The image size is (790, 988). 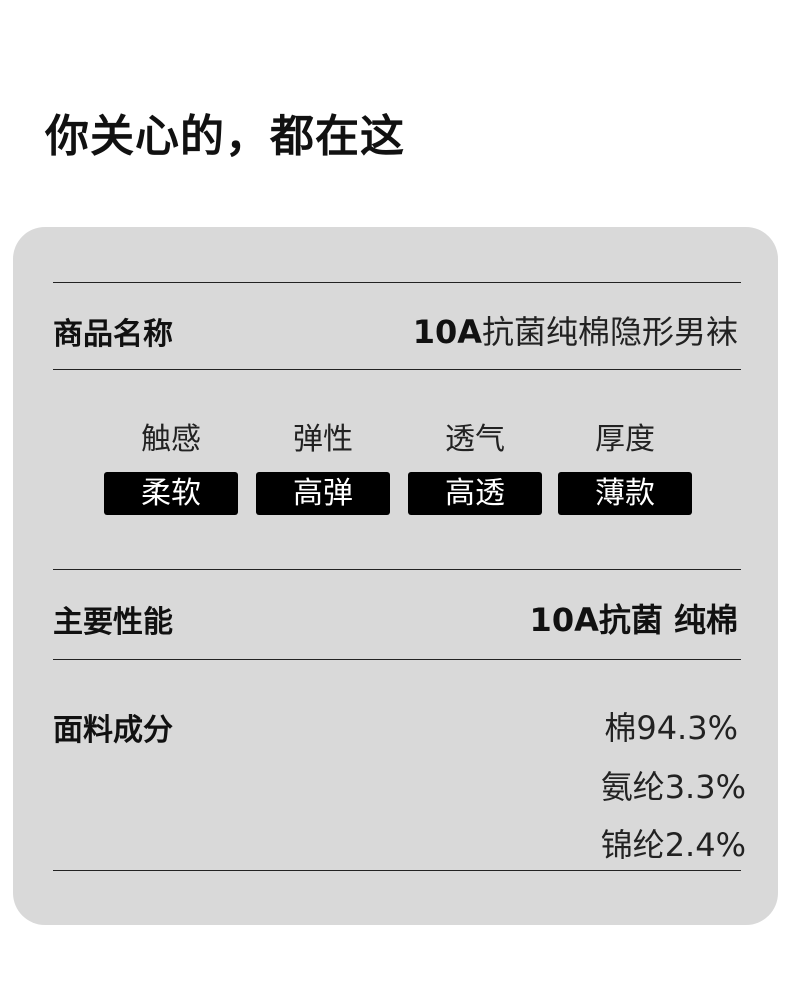 I want to click on attribute-elasticity: 弹性 高弹, so click(x=323, y=467).